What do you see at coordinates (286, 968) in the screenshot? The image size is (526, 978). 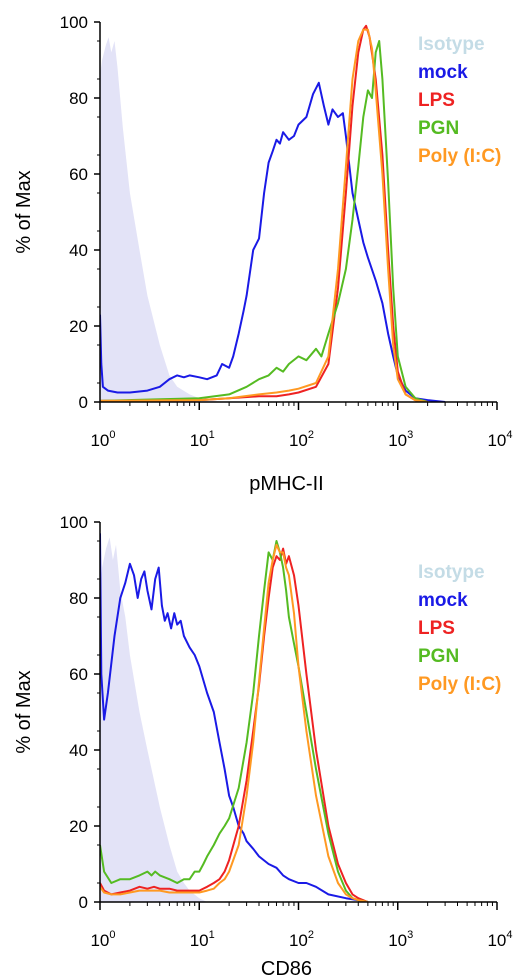 I see `x-axis-title: CD86` at bounding box center [286, 968].